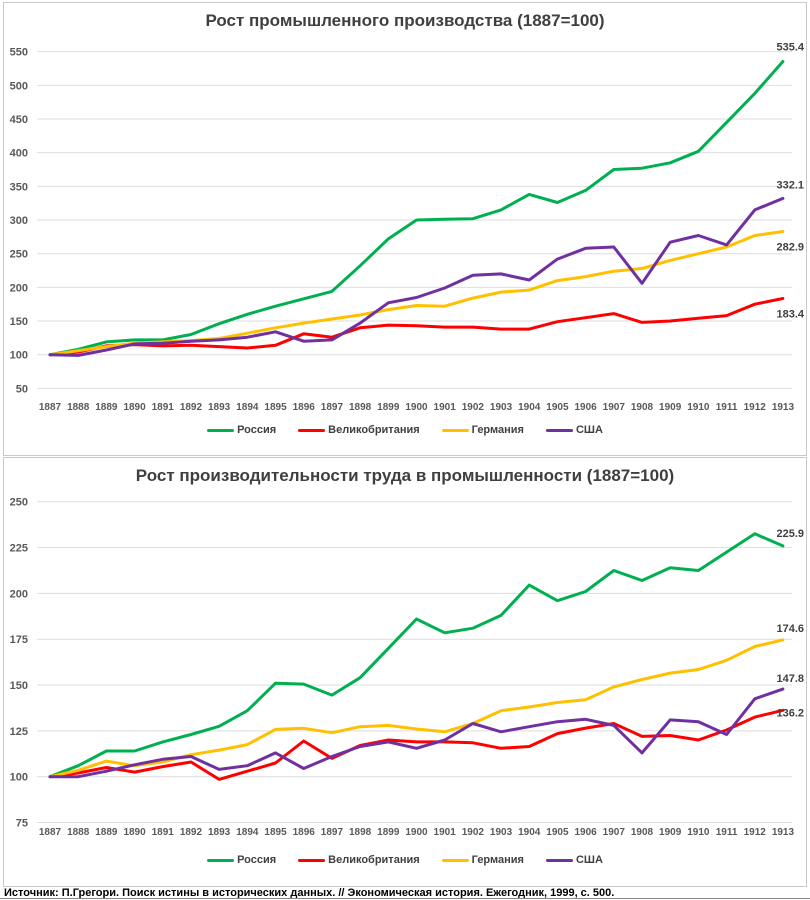 The height and width of the screenshot is (900, 810). Describe the element at coordinates (19, 154) in the screenshot. I see `y-axis-tick-label: 400` at that location.